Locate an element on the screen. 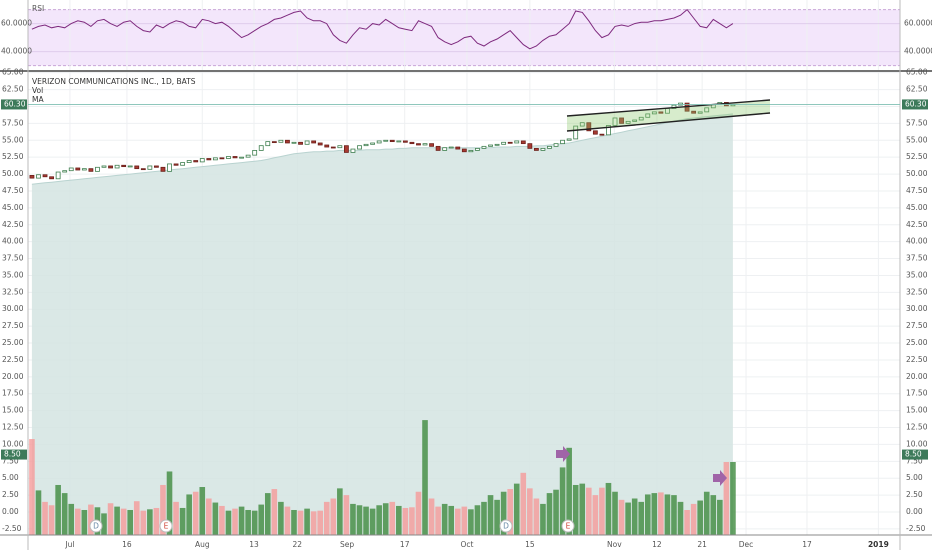  x-tick-label: 16 is located at coordinates (127, 544).